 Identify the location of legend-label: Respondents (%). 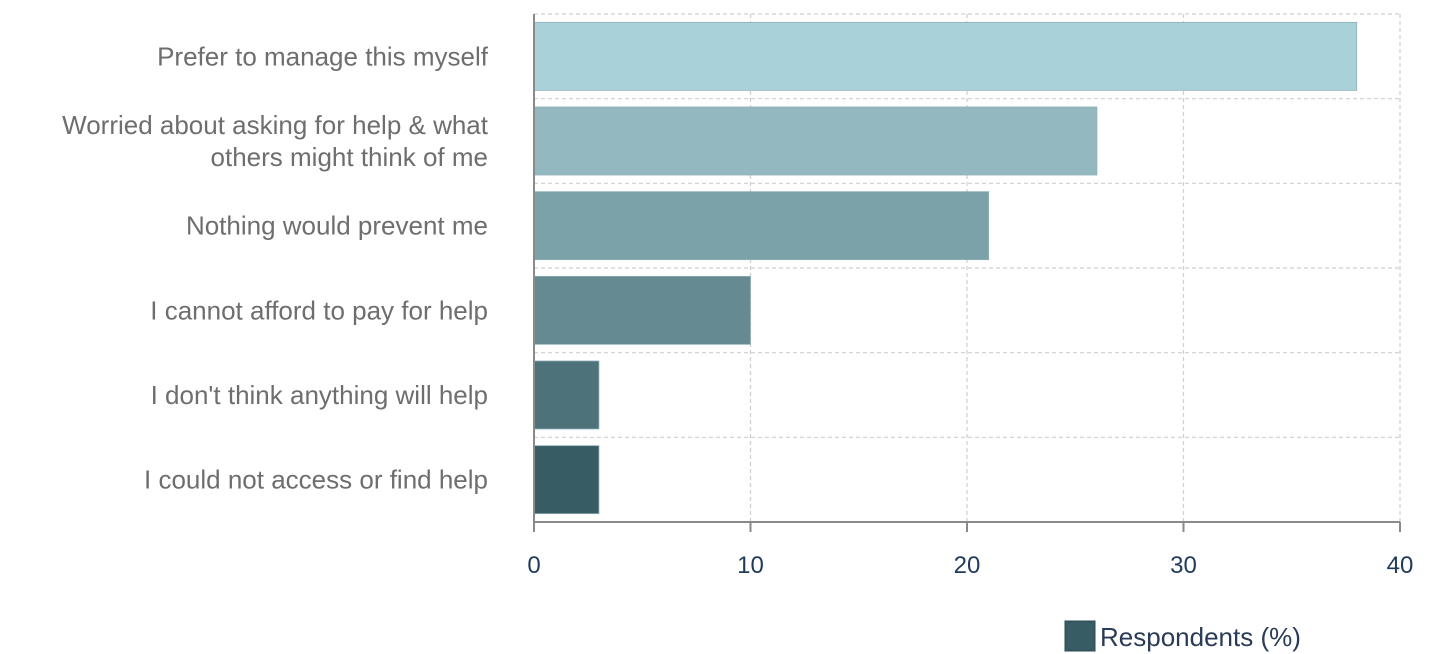
(1200, 637).